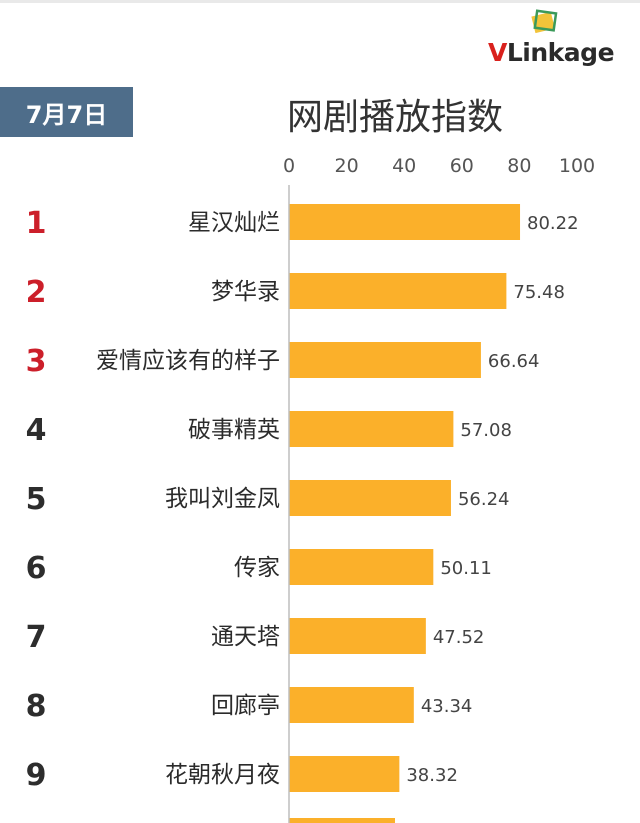 This screenshot has width=640, height=823. I want to click on date-label: 7月7日, so click(66, 114).